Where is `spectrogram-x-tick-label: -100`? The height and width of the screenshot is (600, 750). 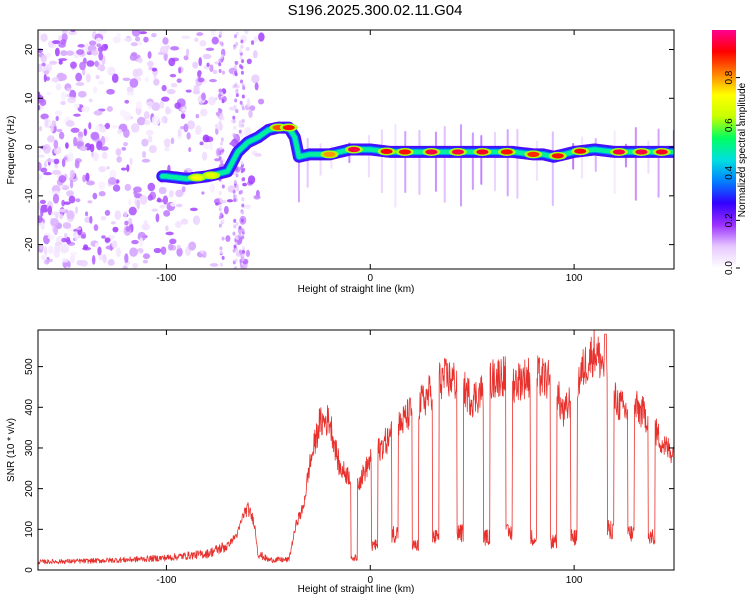
spectrogram-x-tick-label: -100 is located at coordinates (166, 278).